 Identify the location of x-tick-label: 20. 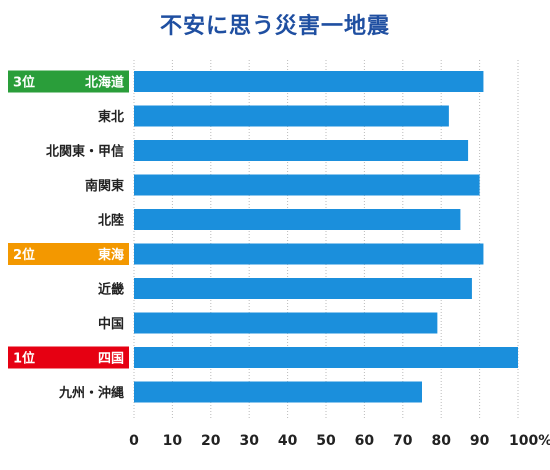
(211, 441).